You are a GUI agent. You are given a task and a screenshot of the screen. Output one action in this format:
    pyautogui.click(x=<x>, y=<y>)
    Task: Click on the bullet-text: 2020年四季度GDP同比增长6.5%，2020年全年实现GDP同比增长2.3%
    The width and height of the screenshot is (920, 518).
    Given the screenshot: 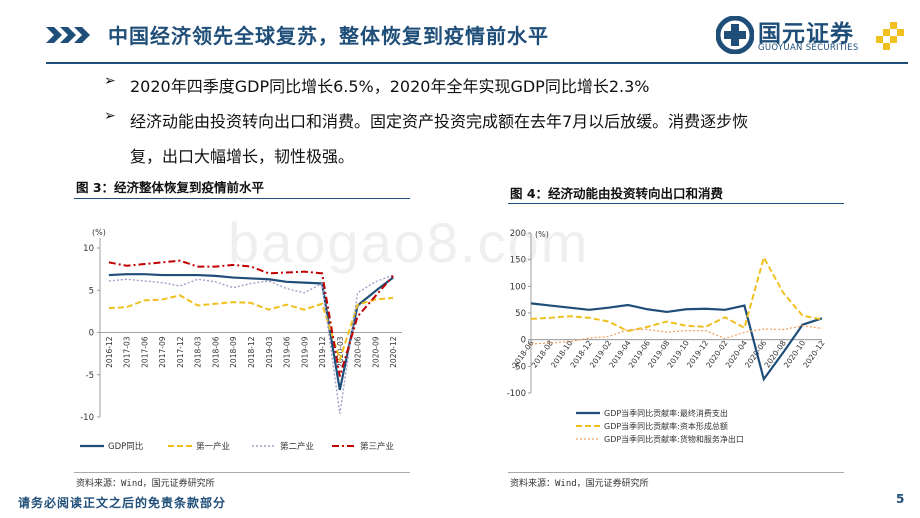 What is the action you would take?
    pyautogui.click(x=390, y=86)
    